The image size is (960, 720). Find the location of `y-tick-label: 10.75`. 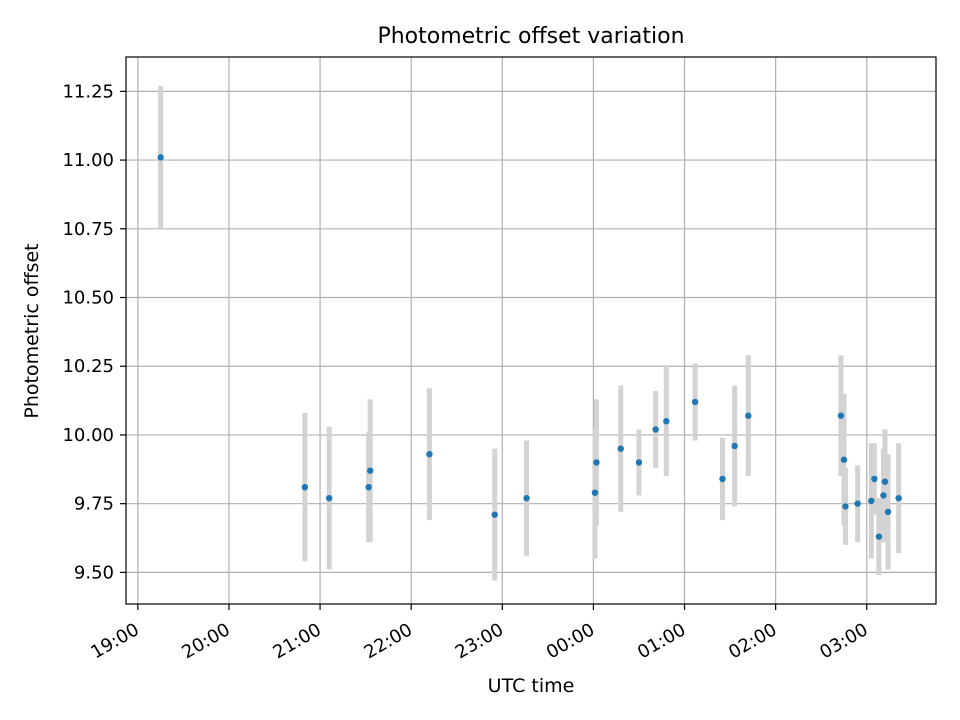

y-tick-label: 10.75 is located at coordinates (88, 229).